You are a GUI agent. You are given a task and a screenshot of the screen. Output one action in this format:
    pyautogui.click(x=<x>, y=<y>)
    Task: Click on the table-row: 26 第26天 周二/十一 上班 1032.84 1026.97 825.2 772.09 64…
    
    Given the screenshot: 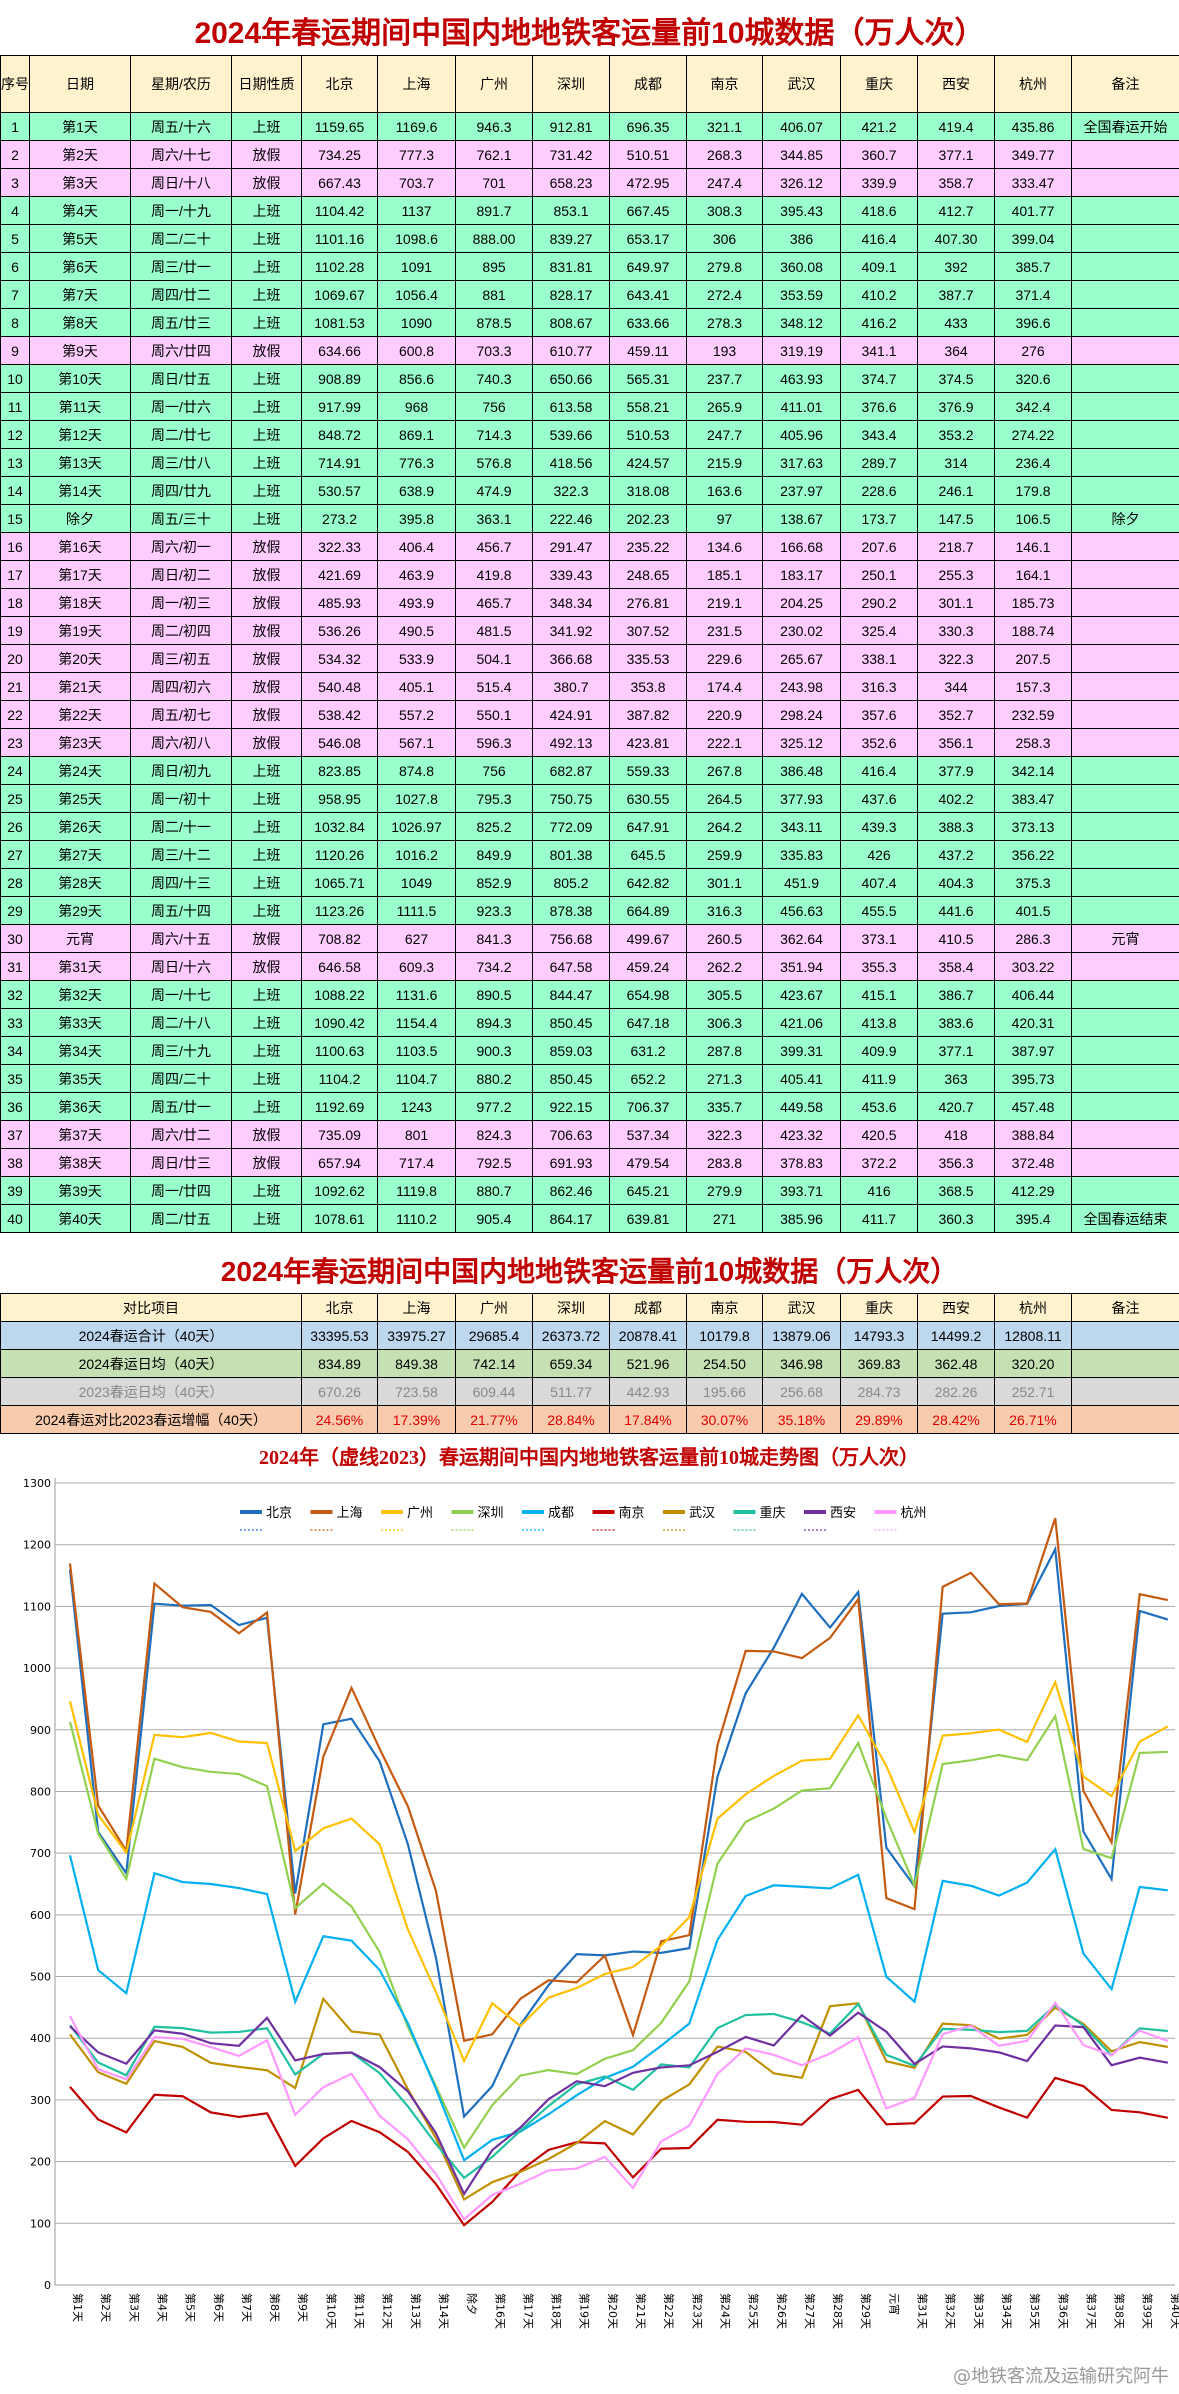 What is the action you would take?
    pyautogui.click(x=589, y=826)
    